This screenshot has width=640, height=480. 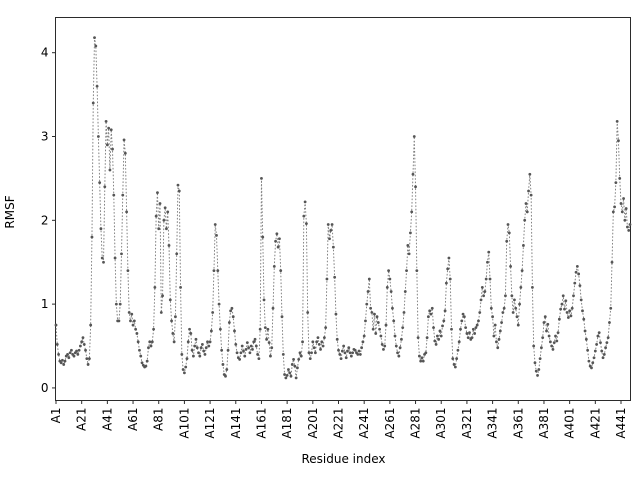 I want to click on x-tick-label: A161, so click(x=261, y=423).